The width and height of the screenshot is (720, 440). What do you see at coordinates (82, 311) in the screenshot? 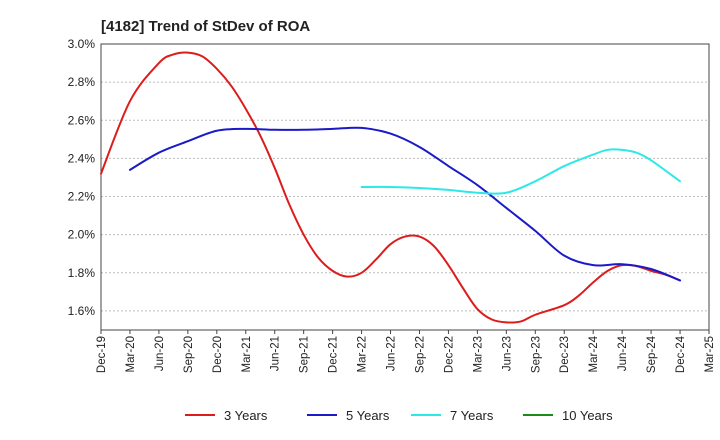
I see `y-tick-label: 1.6%` at bounding box center [82, 311].